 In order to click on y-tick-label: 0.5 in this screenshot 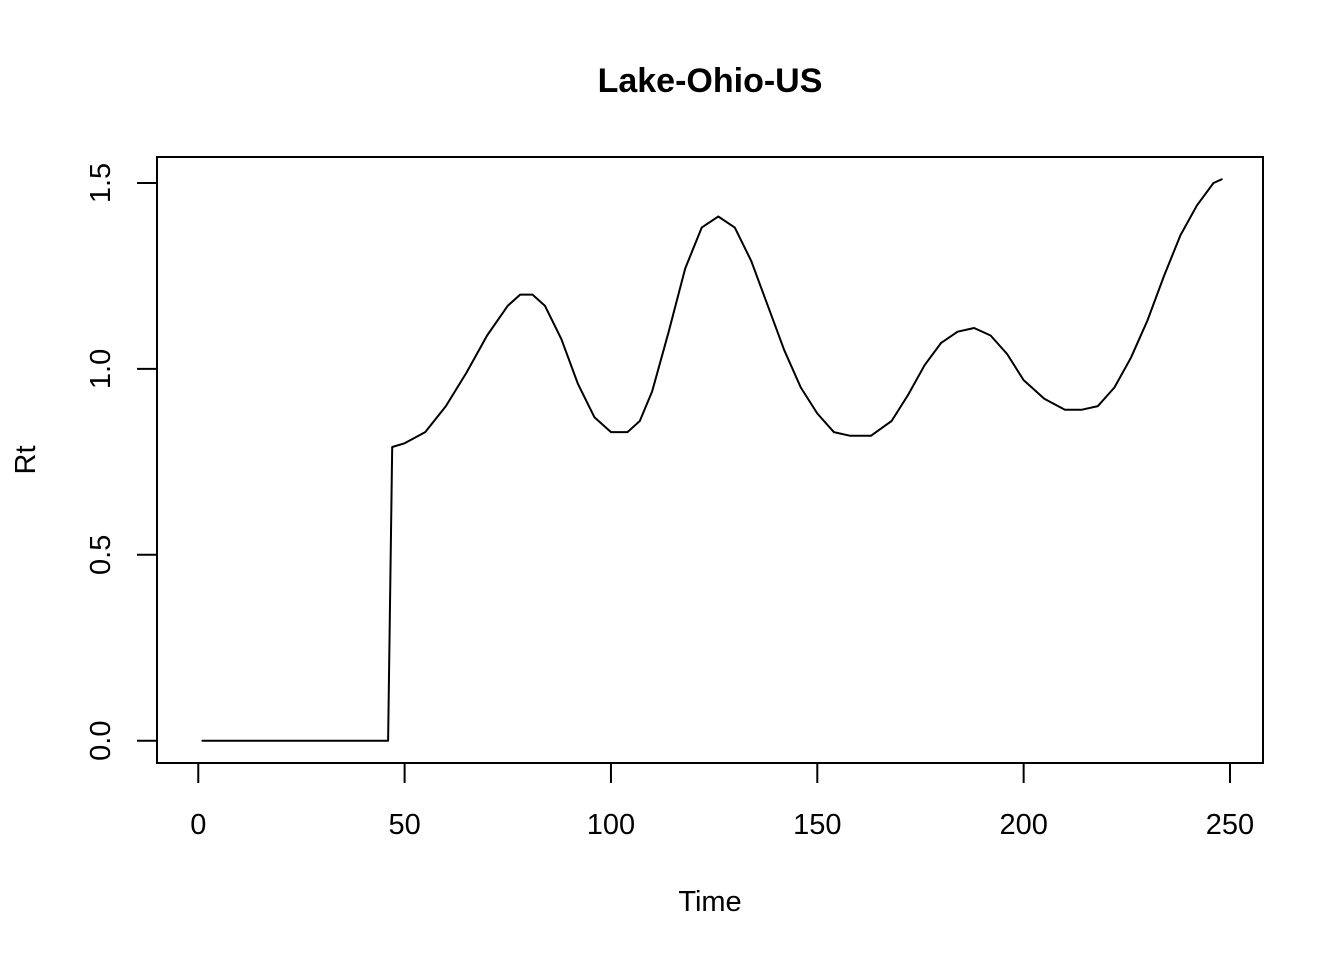, I will do `click(101, 555)`.